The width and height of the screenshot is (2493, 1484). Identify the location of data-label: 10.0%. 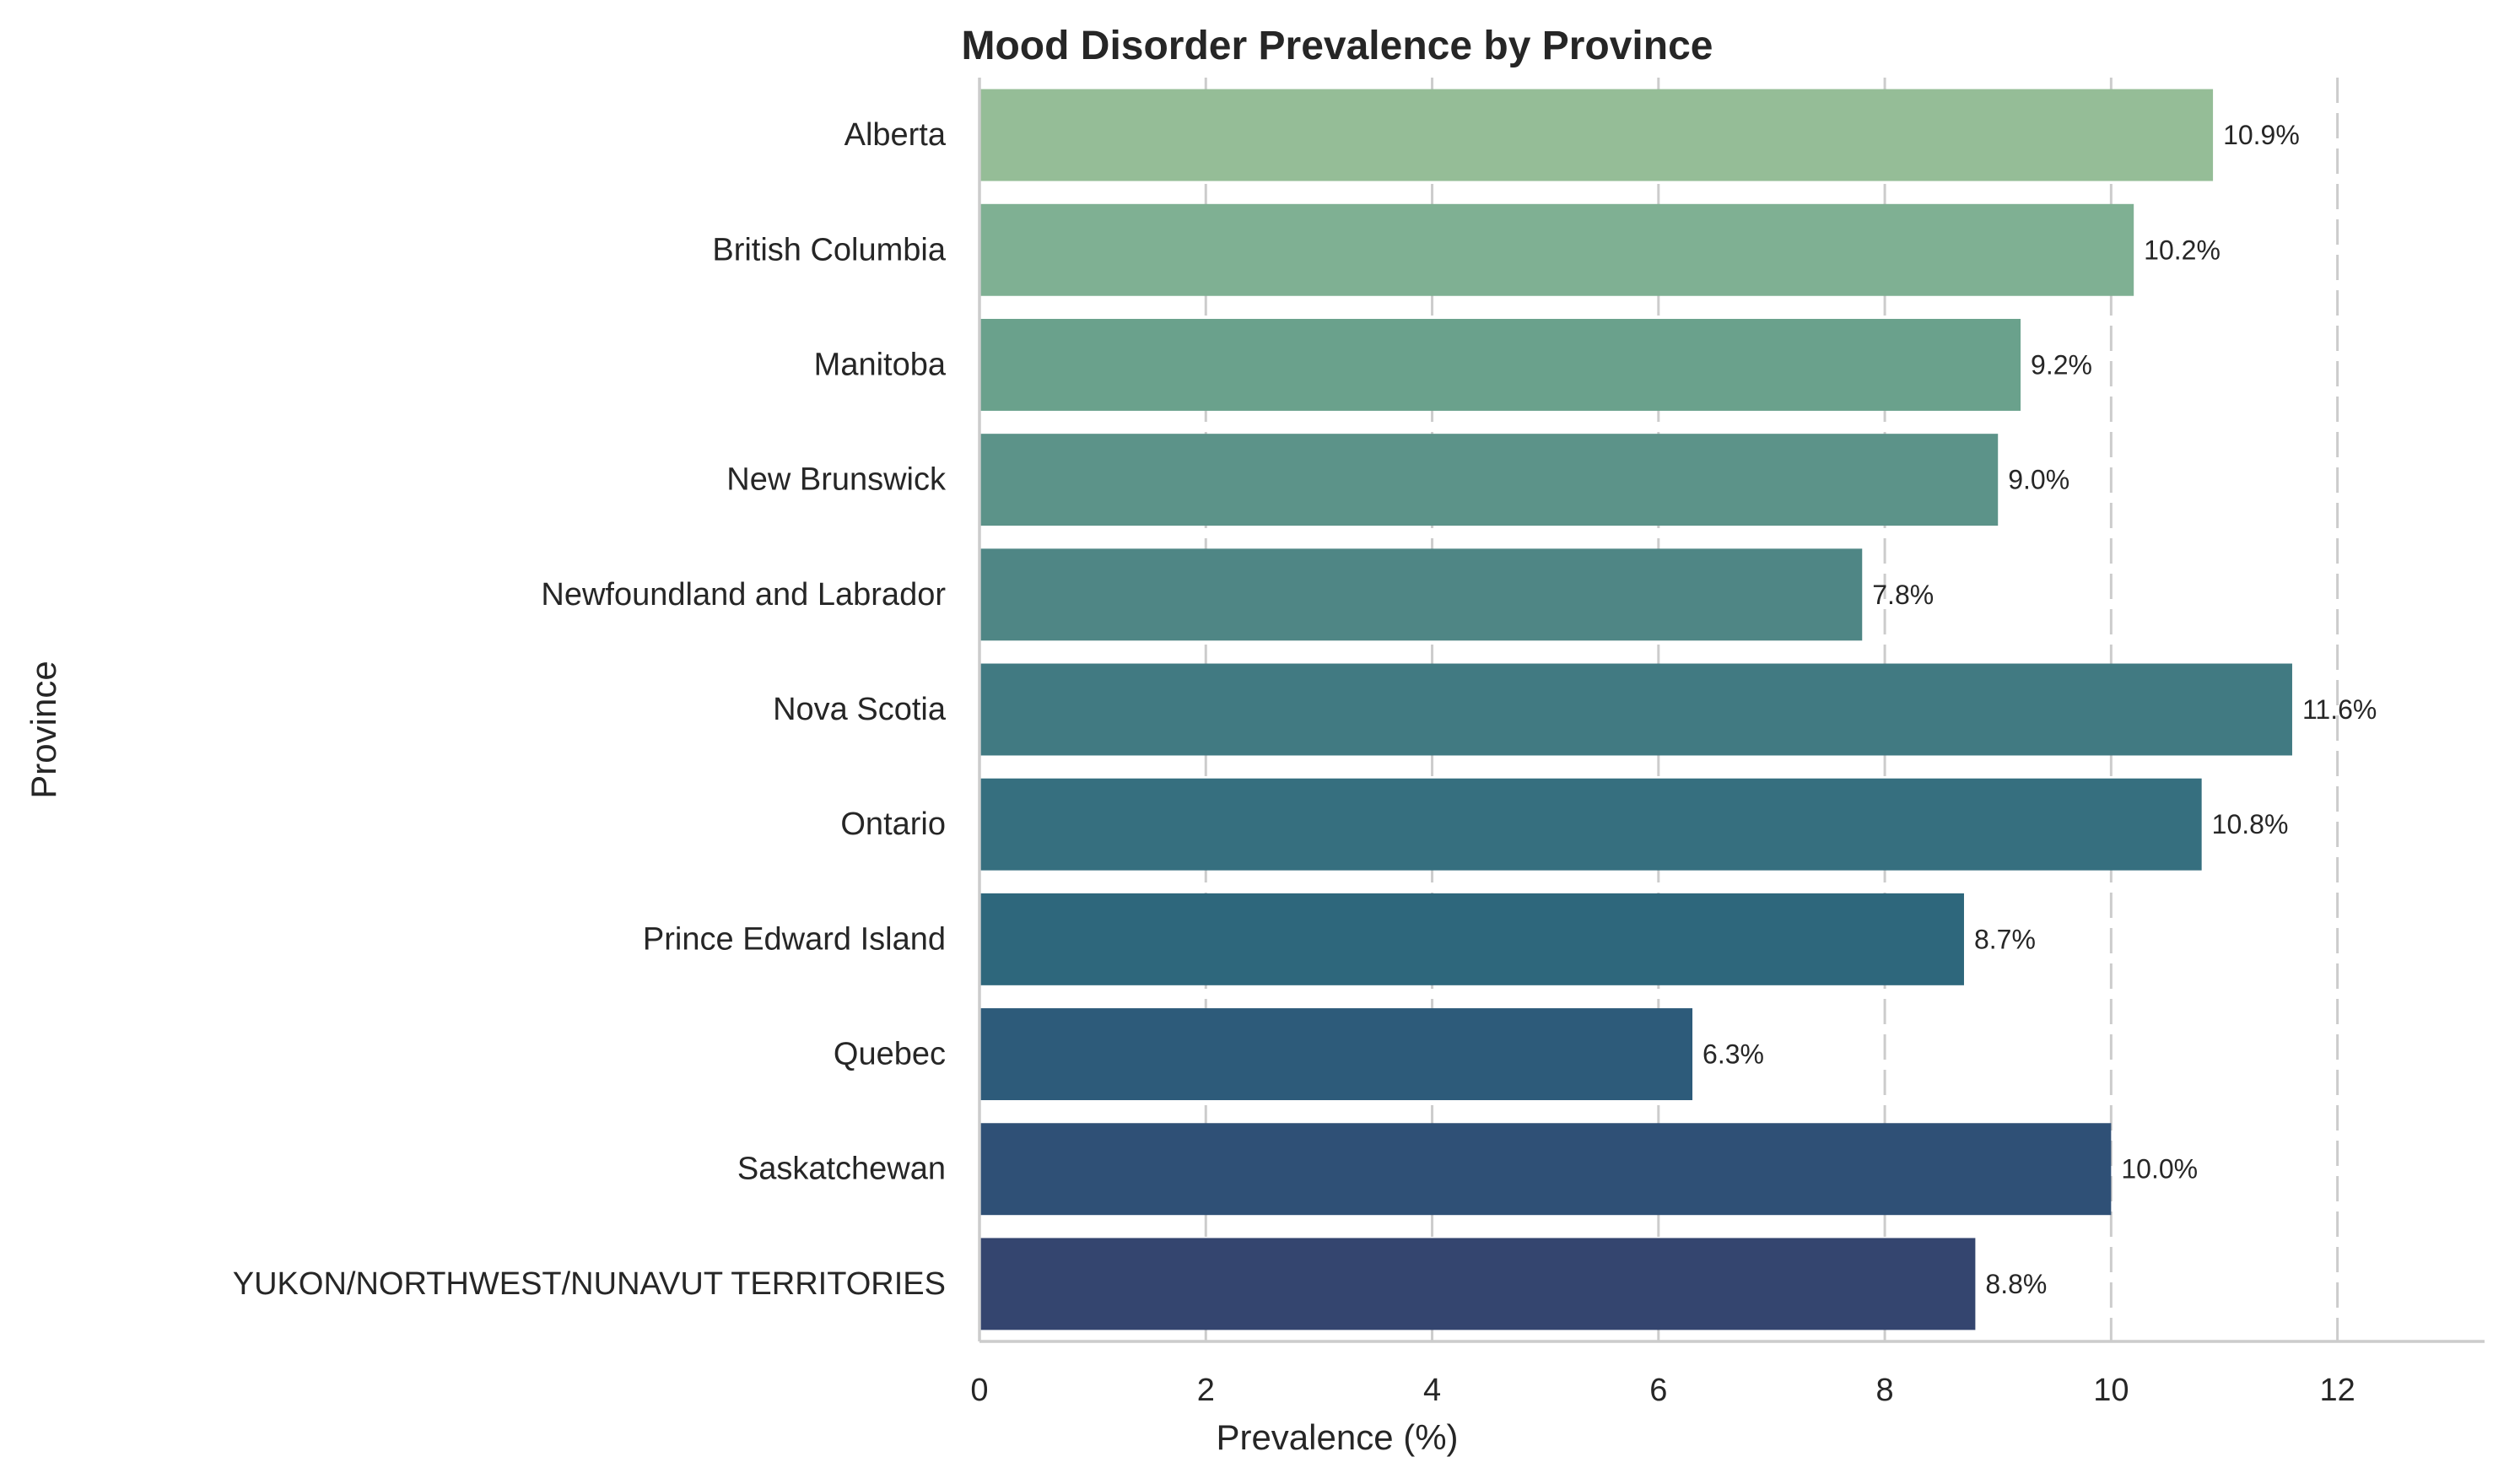
(2159, 1169).